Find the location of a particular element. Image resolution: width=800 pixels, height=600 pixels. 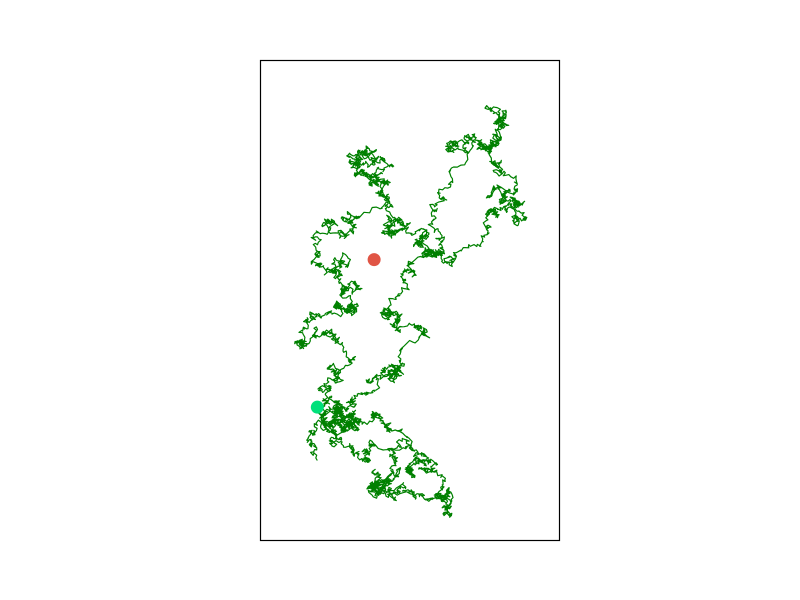

start-point-marker is located at coordinates (317, 407).